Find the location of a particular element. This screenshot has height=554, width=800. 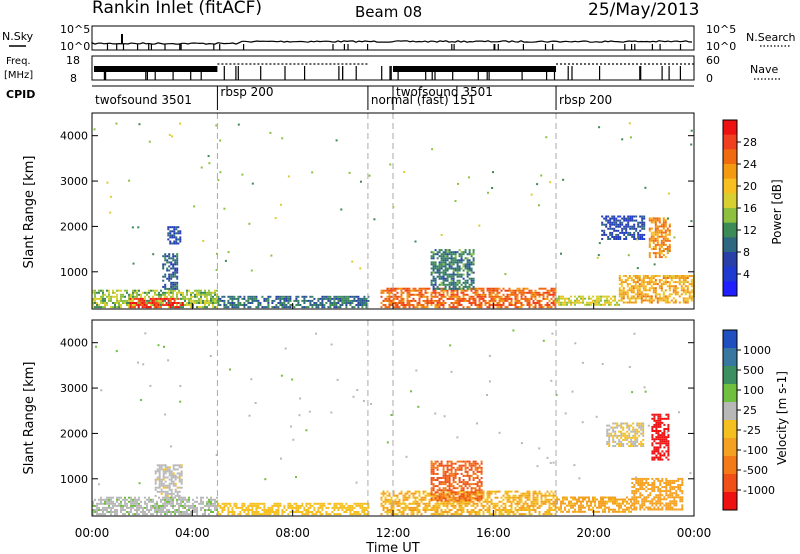

scatter-cell is located at coordinates (275, 218).